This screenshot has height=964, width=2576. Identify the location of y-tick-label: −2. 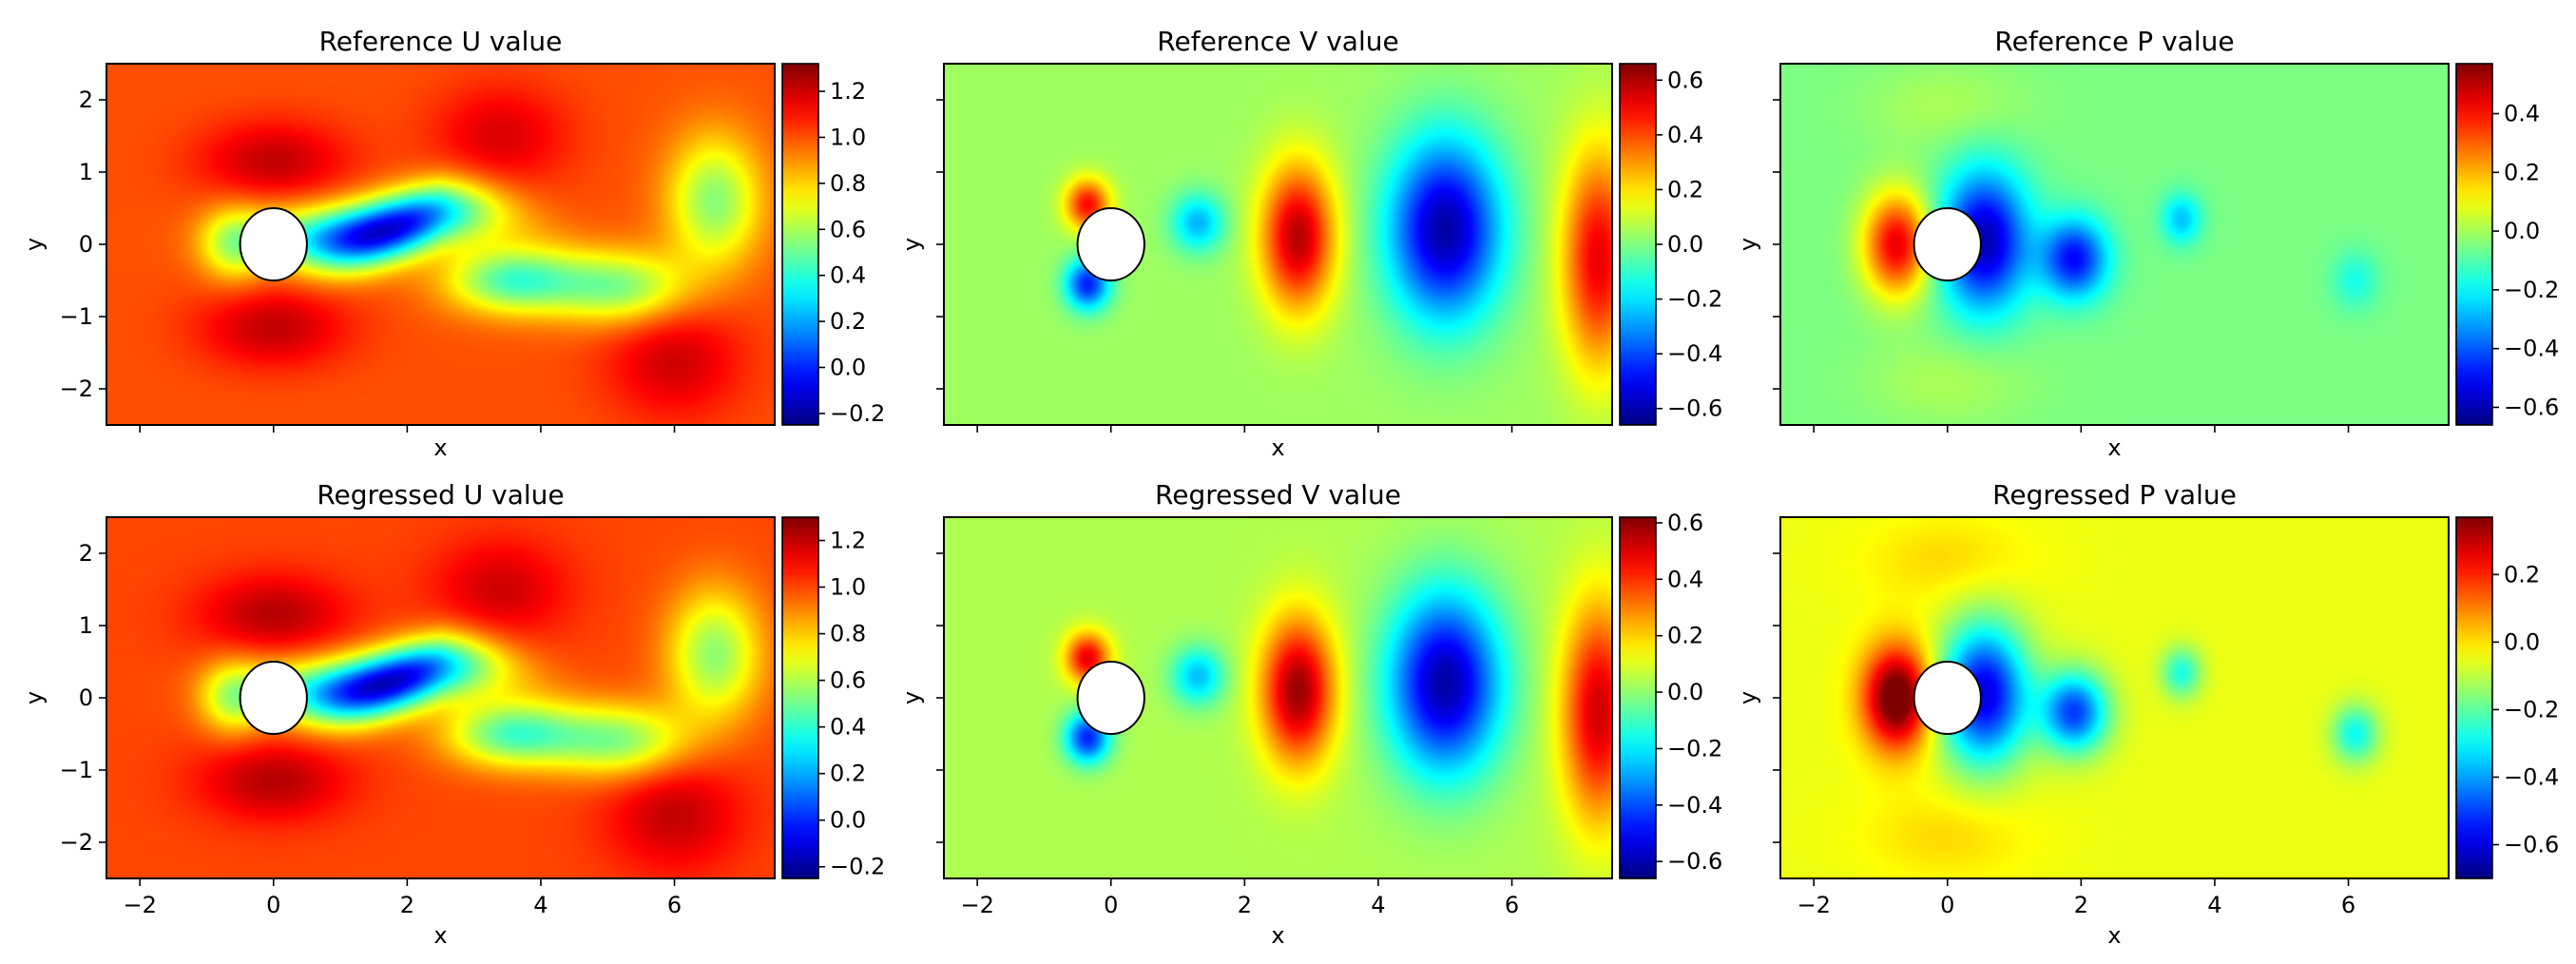
(77, 389).